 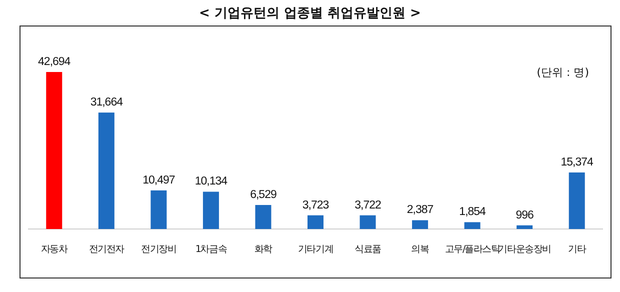 What do you see at coordinates (158, 249) in the screenshot?
I see `x-tick-label: 전기장비` at bounding box center [158, 249].